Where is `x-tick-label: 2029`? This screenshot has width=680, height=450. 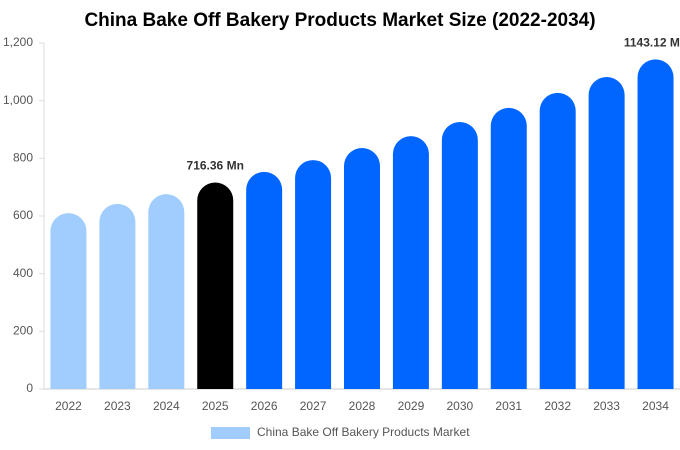 x-tick-label: 2029 is located at coordinates (411, 406).